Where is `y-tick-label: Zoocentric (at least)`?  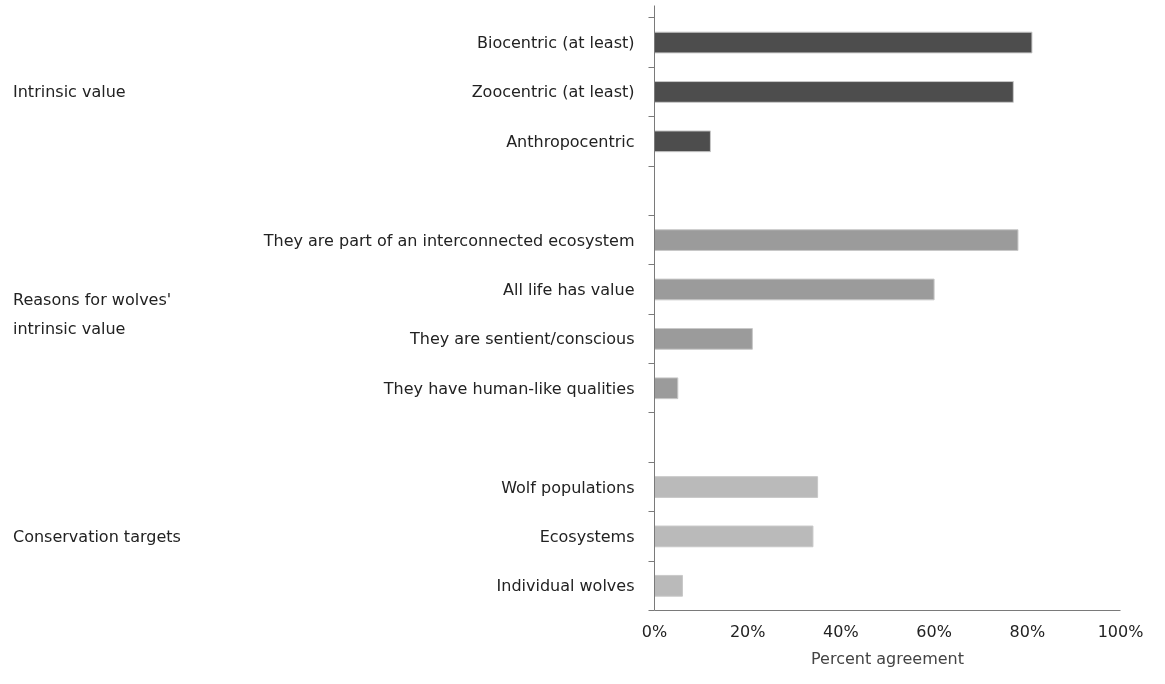
y-tick-label: Zoocentric (at least) is located at coordinates (553, 92).